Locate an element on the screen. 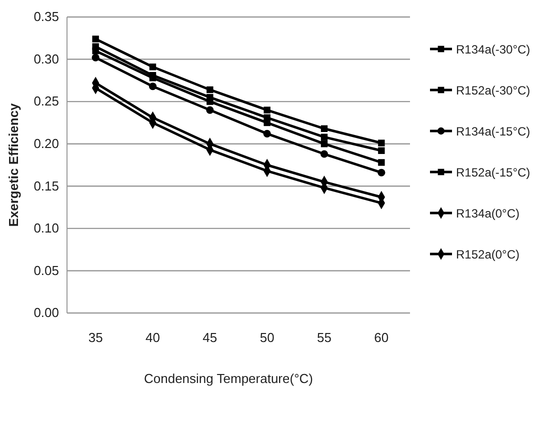 The image size is (540, 423). legend-label: R134a(-30°C) is located at coordinates (493, 49).